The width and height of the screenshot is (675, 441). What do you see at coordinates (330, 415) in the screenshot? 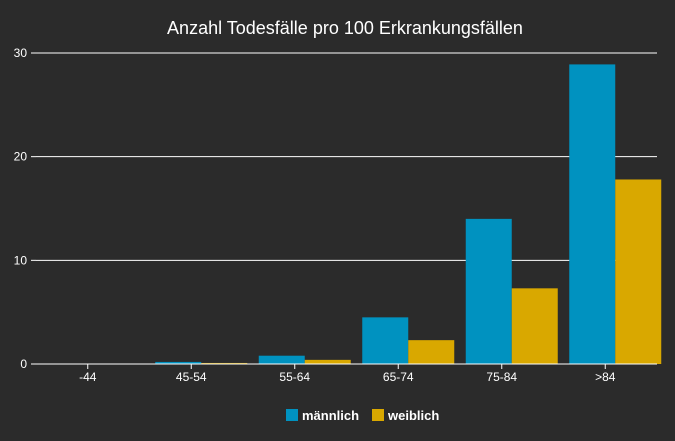
I see `legend-label: männlich` at bounding box center [330, 415].